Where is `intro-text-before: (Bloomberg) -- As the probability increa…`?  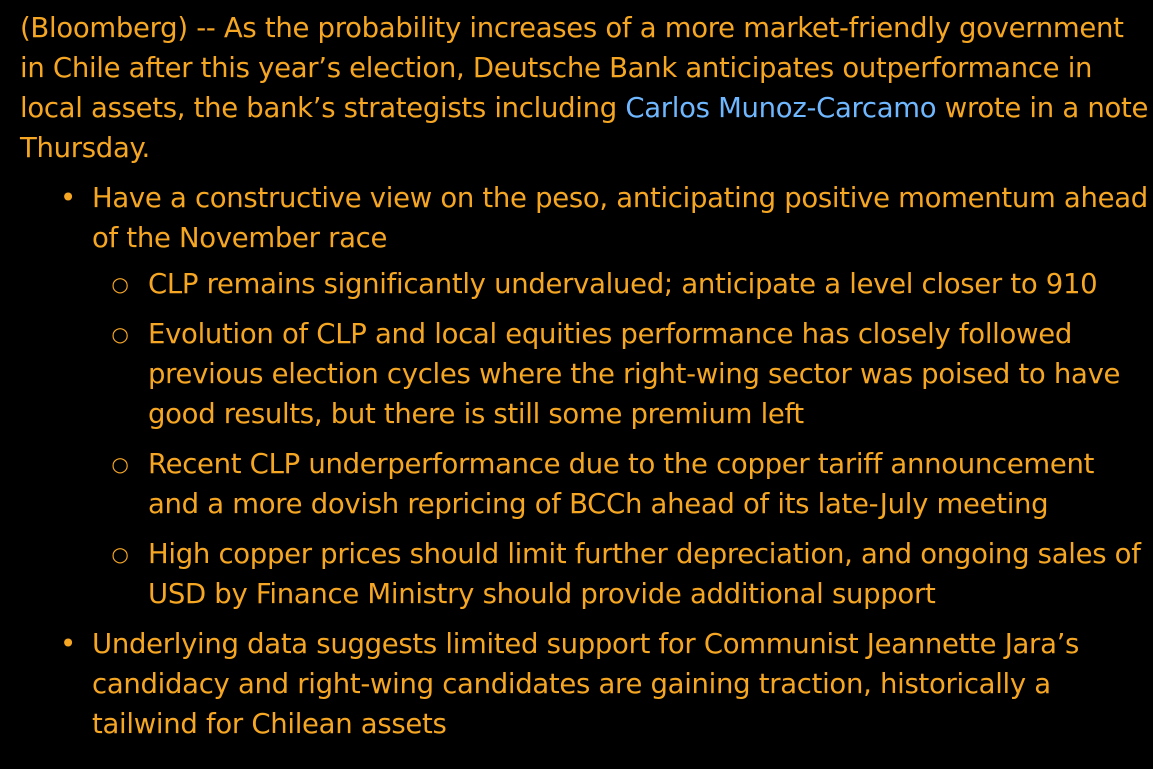 intro-text-before: (Bloomberg) -- As the probability increa… is located at coordinates (572, 68).